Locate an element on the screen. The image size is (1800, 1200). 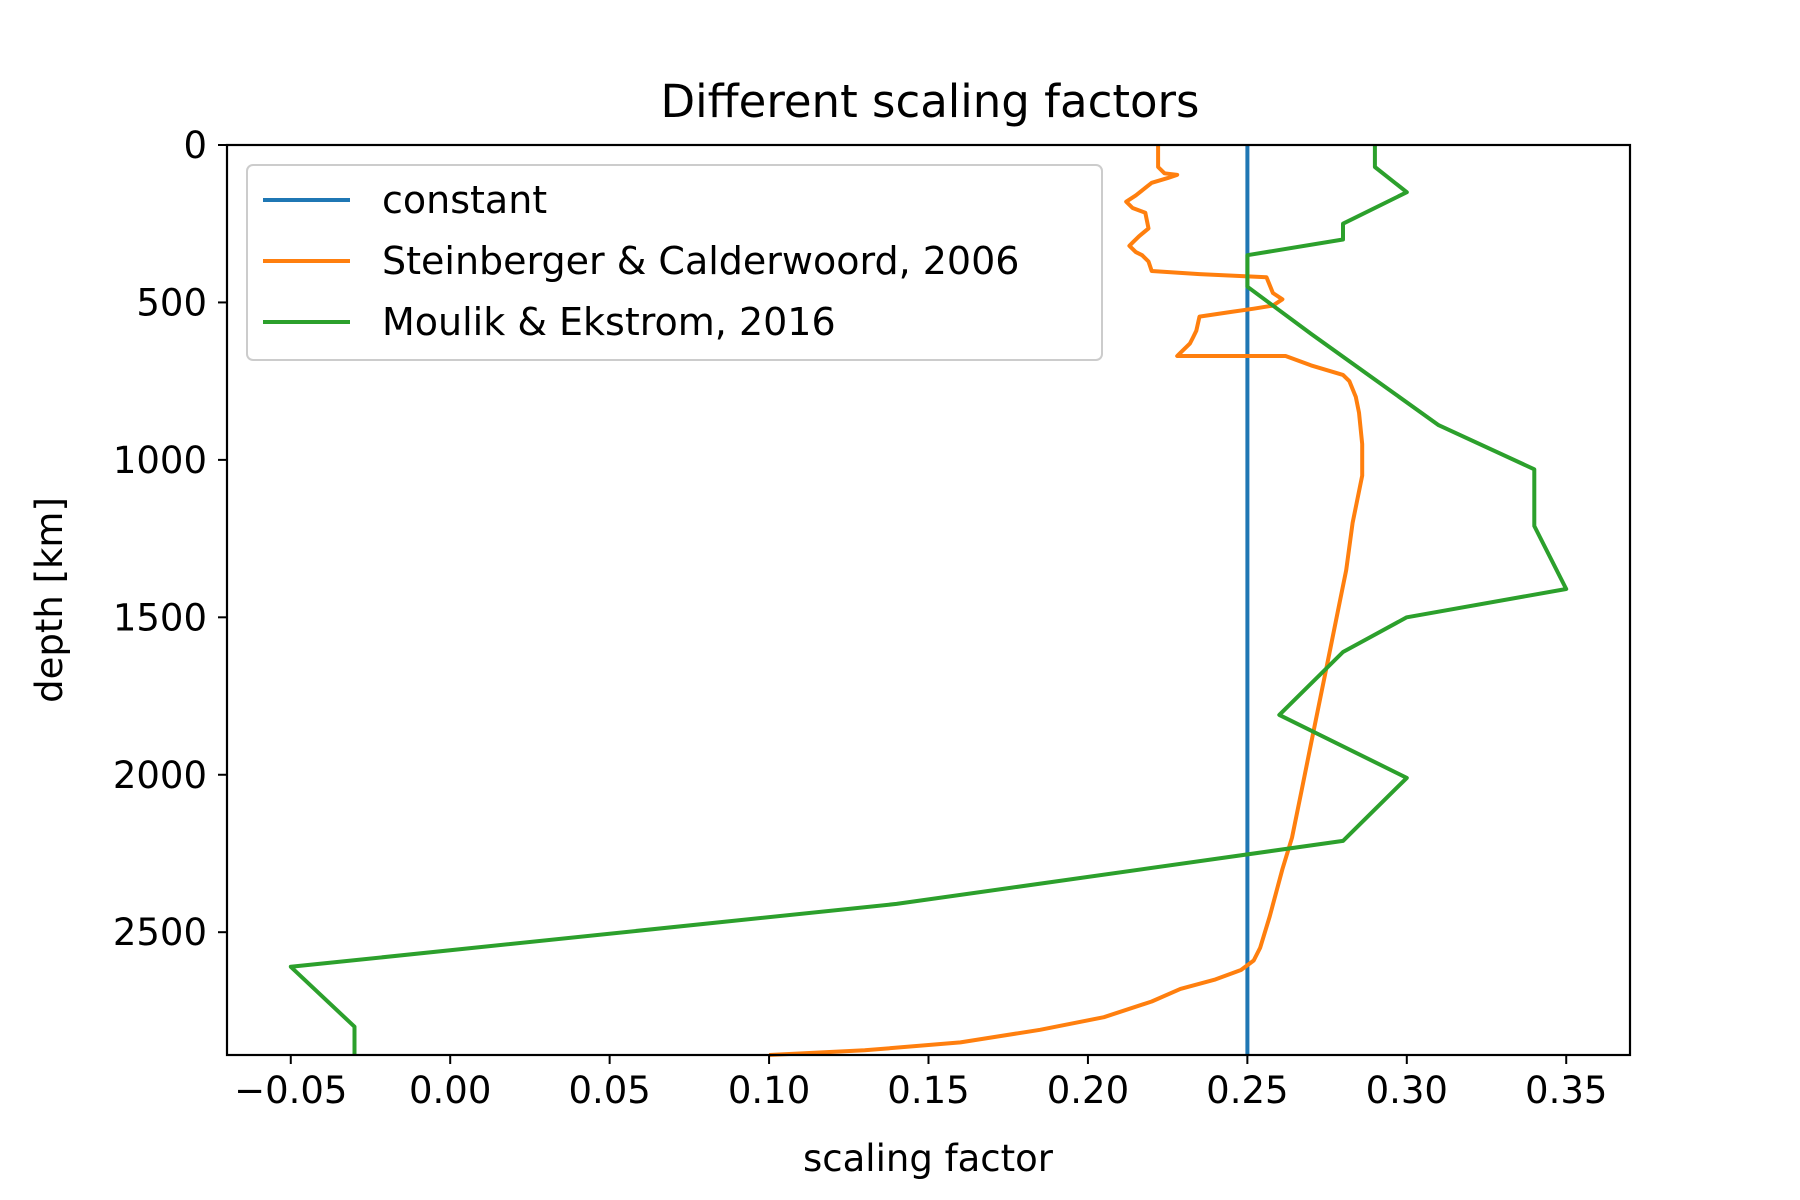
x-tick-label-1: 0.00 is located at coordinates (450, 1090).